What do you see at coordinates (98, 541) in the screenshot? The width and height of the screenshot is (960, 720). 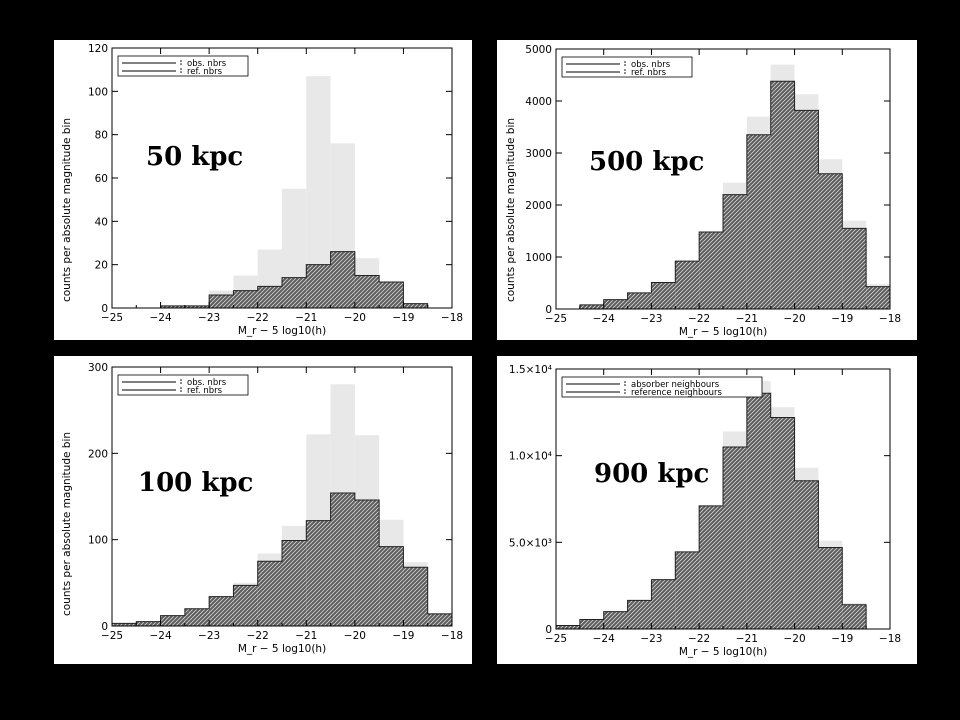 I see `y-tick-label: 100` at bounding box center [98, 541].